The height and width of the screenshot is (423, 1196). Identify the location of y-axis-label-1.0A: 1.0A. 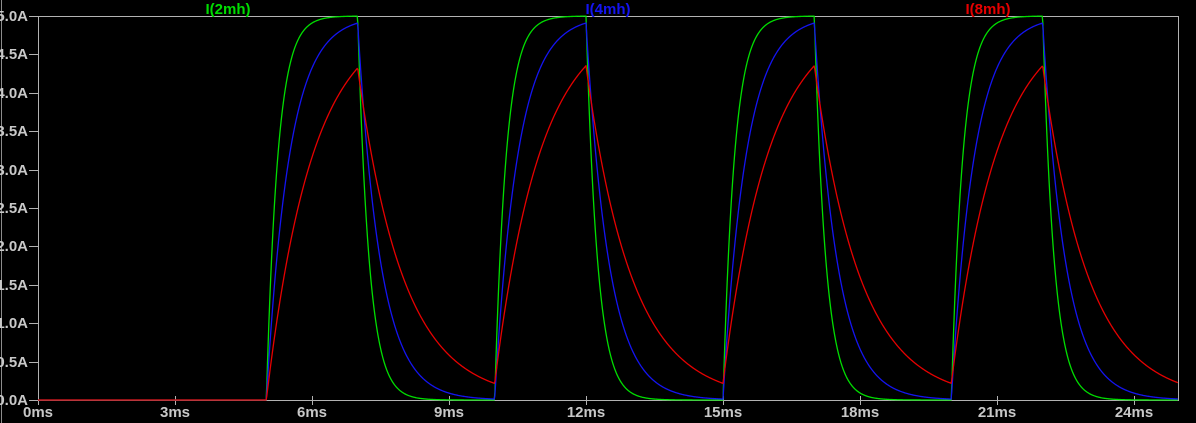
(14, 323).